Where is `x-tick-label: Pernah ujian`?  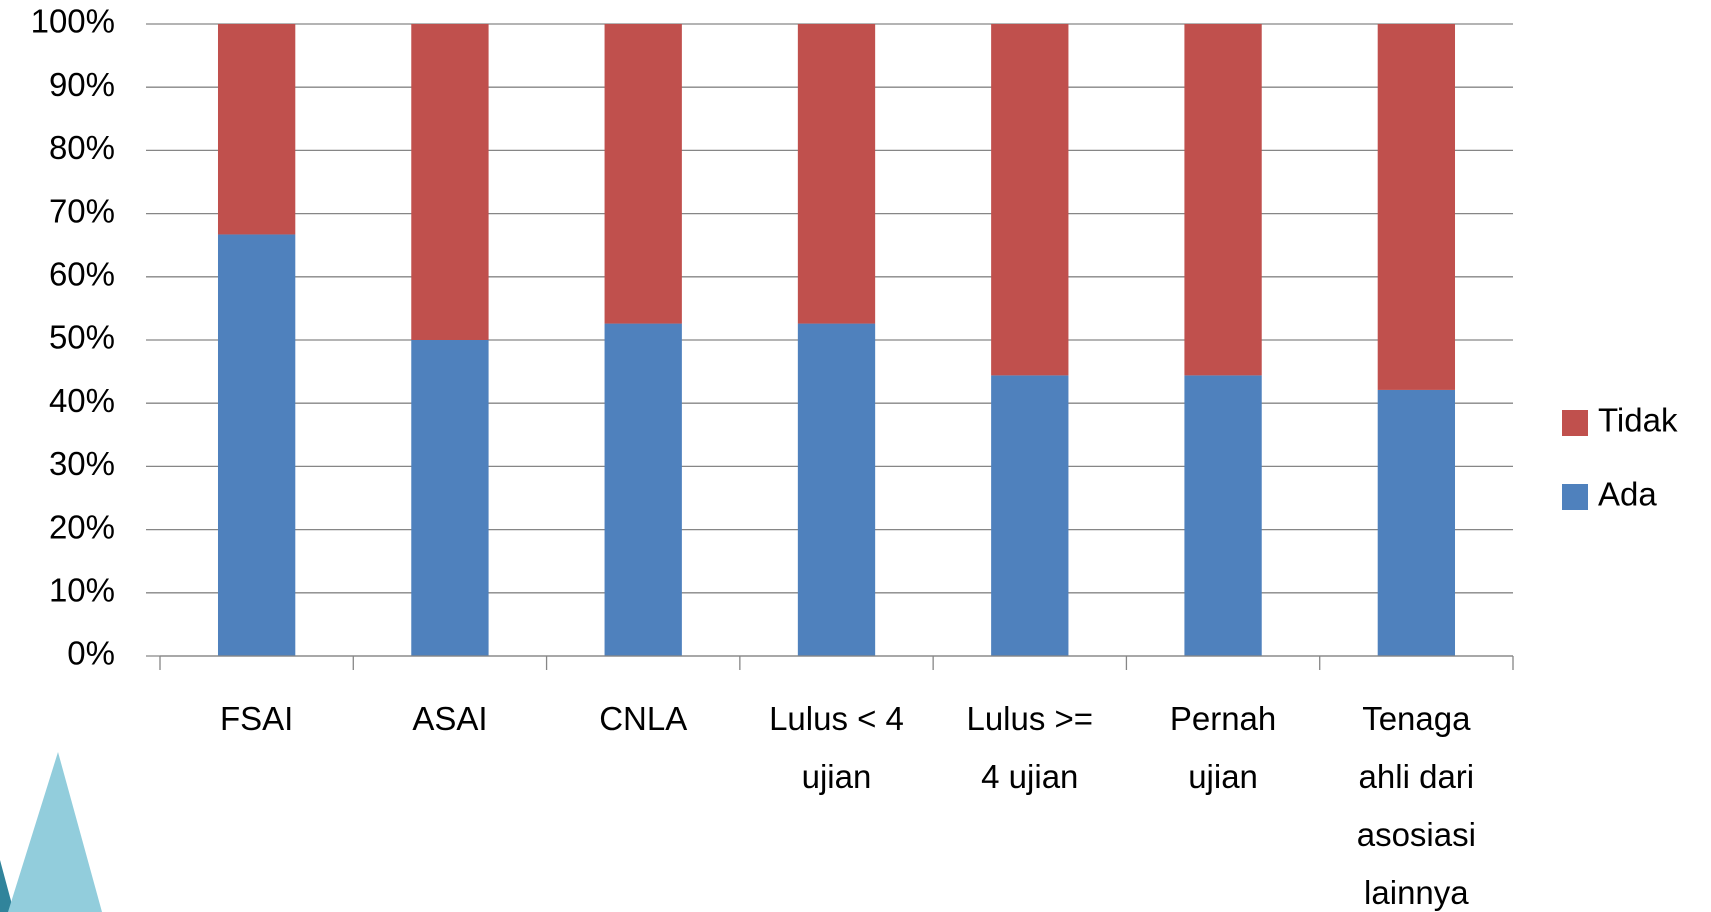 x-tick-label: Pernah ujian is located at coordinates (1223, 747).